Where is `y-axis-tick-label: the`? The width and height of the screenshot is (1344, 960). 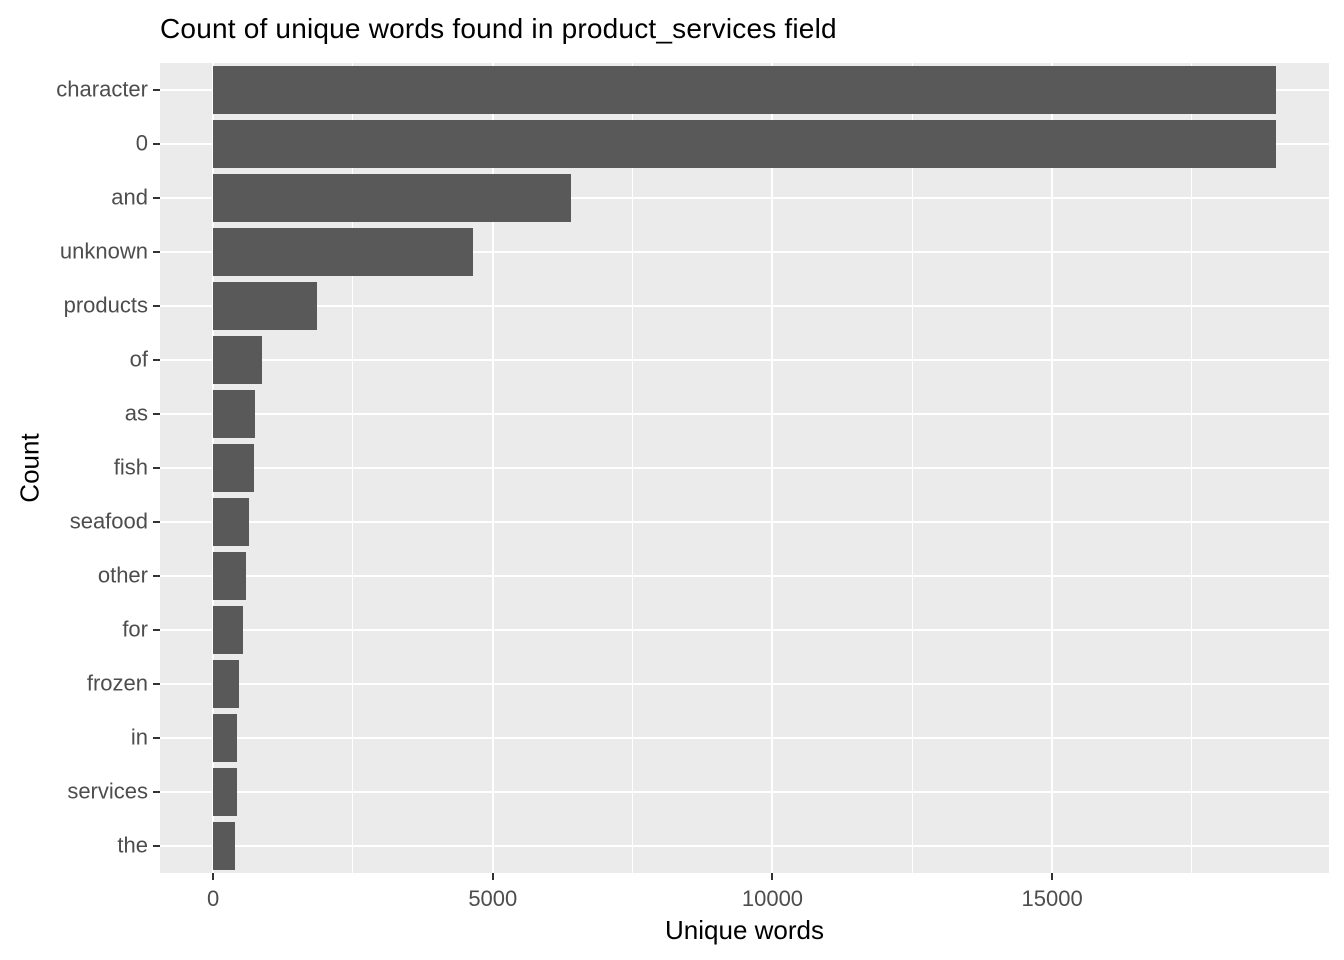 y-axis-tick-label: the is located at coordinates (132, 845).